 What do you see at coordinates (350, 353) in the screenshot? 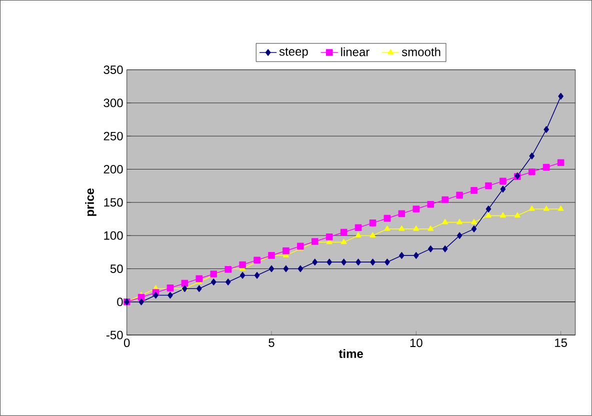
I see `x-axis-title: time` at bounding box center [350, 353].